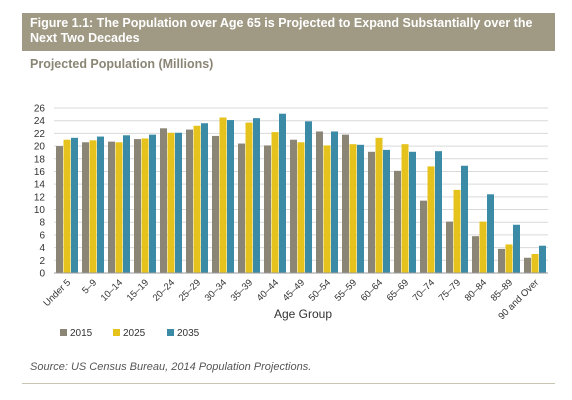  I want to click on legend-label-2035: 2035, so click(188, 333).